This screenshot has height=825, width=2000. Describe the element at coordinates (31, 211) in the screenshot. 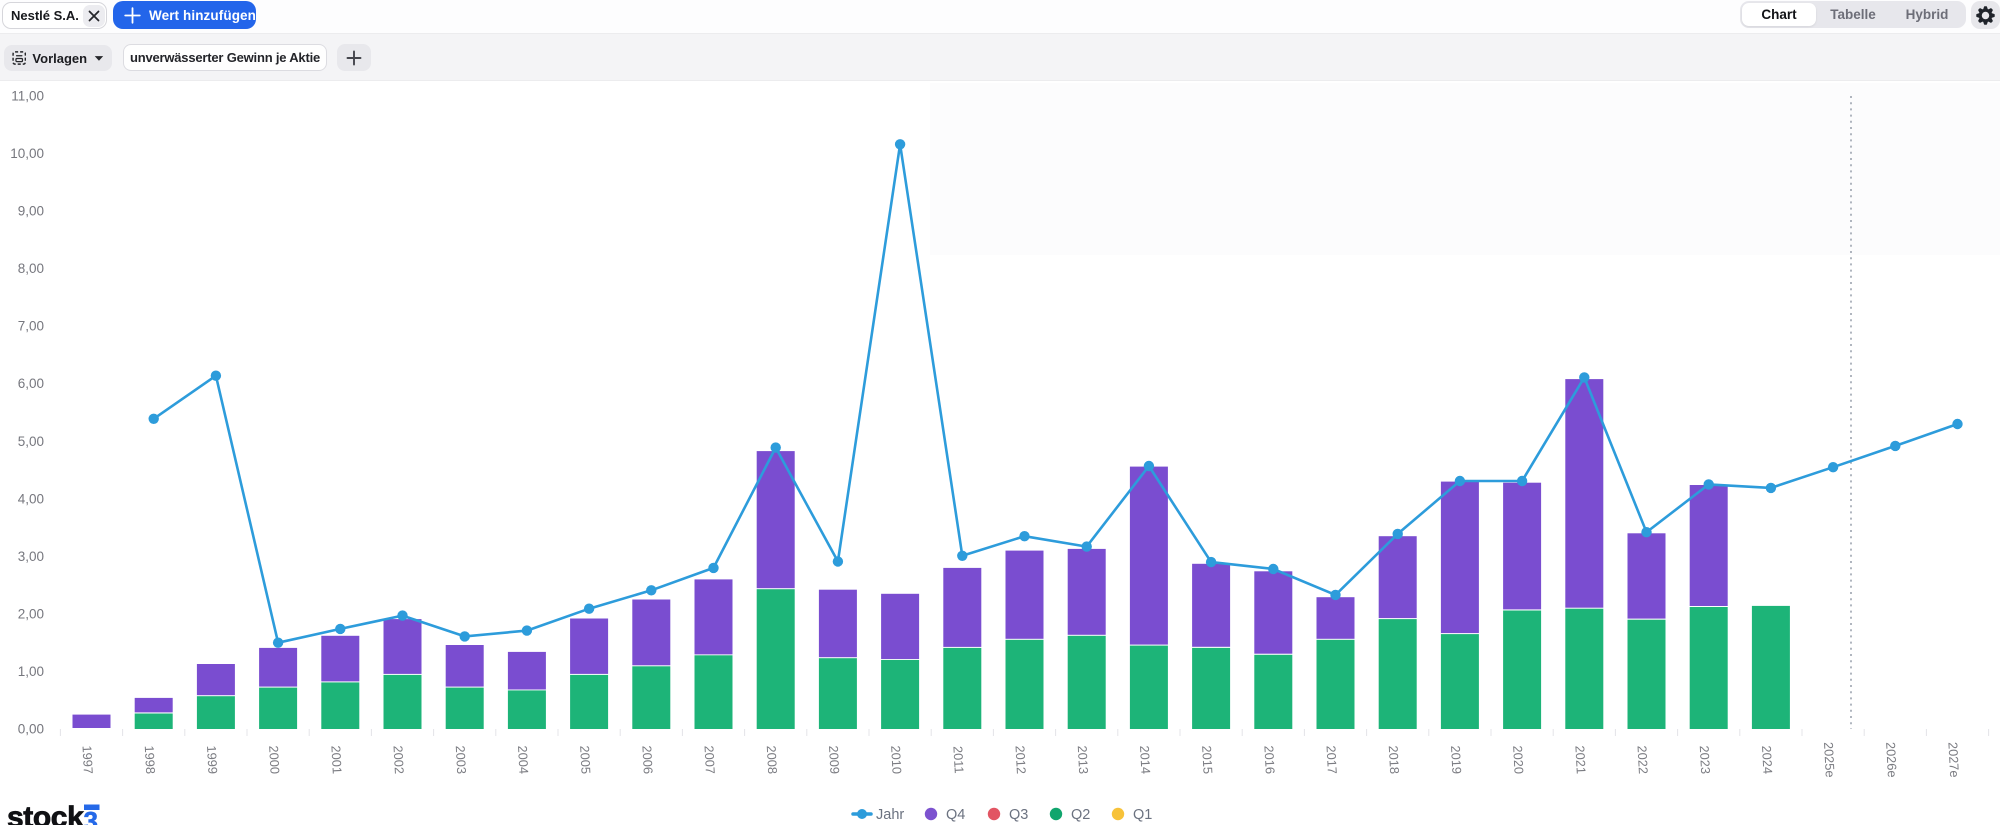

I see `svg-text: 9,00` at that location.